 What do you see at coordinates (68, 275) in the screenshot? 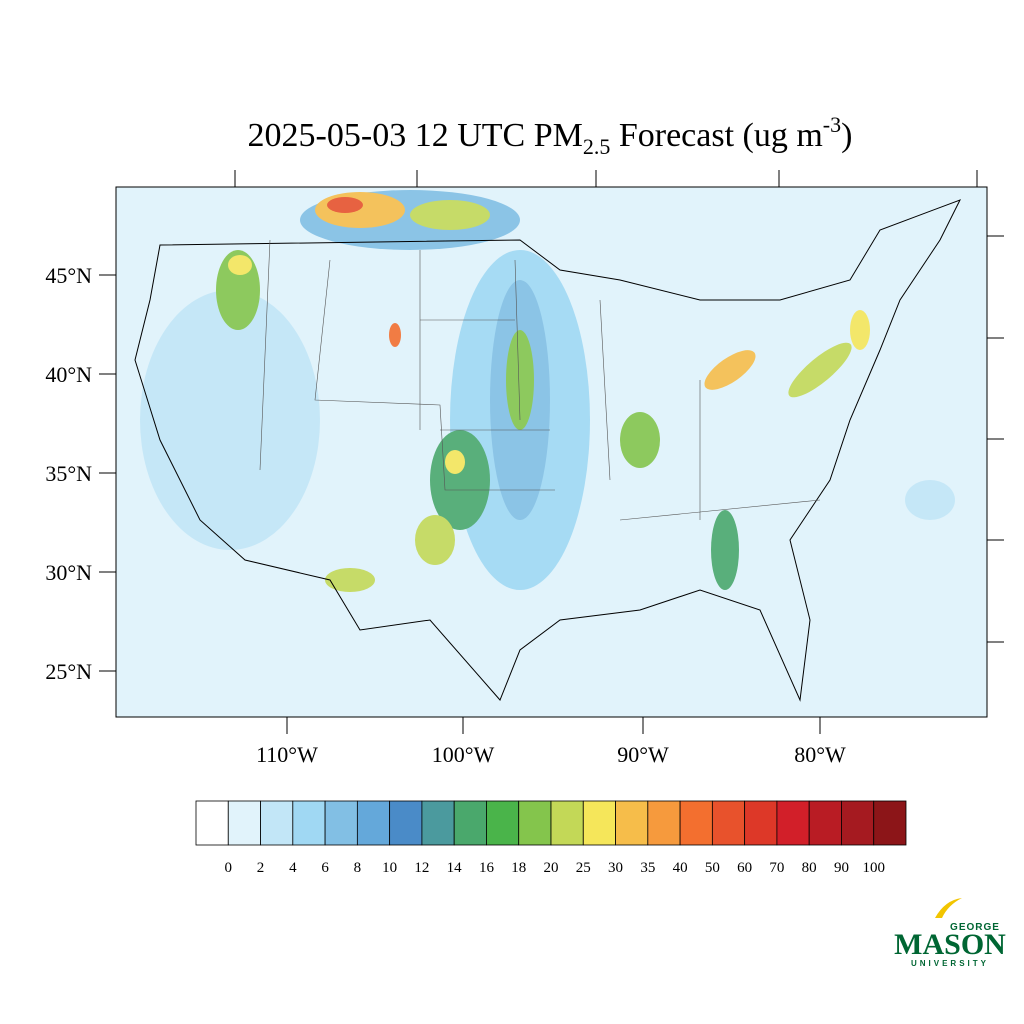
I see `lat-label: 45°N` at bounding box center [68, 275].